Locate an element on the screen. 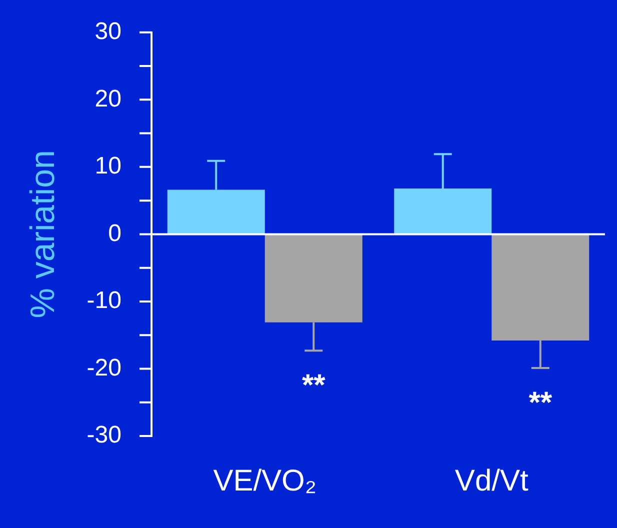  y-tick-label: -30 is located at coordinates (104, 435).